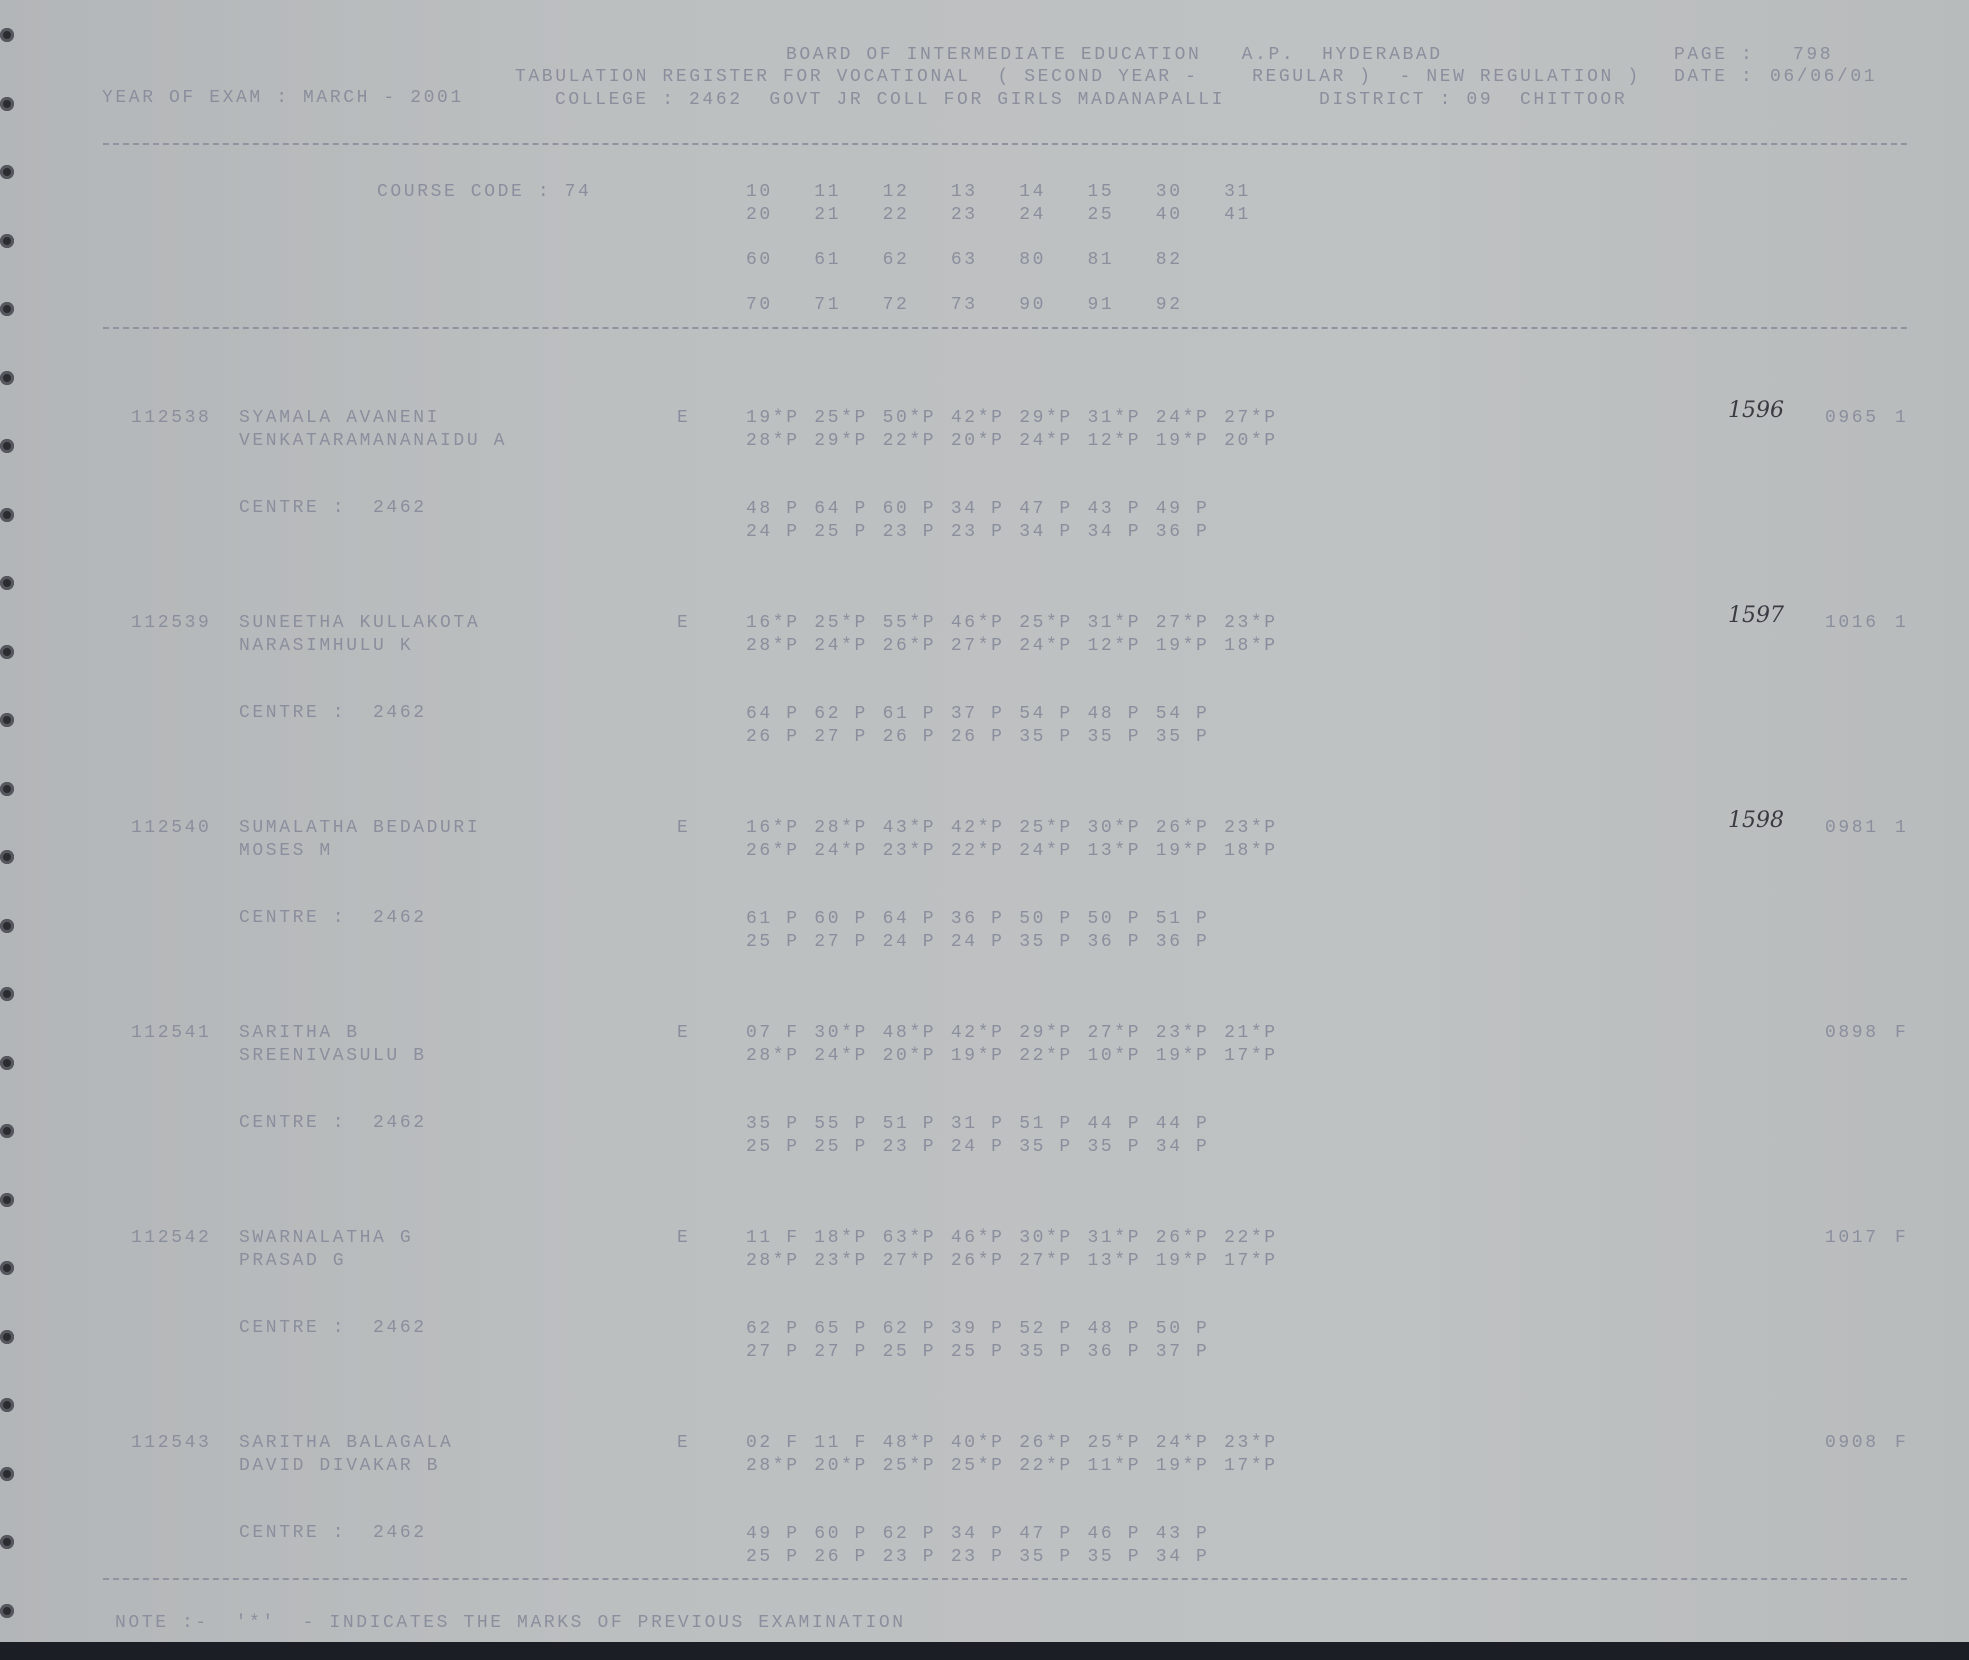 Image resolution: width=1969 pixels, height=1660 pixels. What do you see at coordinates (964, 305) in the screenshot?
I see `subject-code: 73` at bounding box center [964, 305].